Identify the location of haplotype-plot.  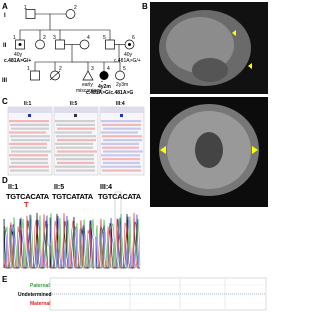
(158, 294).